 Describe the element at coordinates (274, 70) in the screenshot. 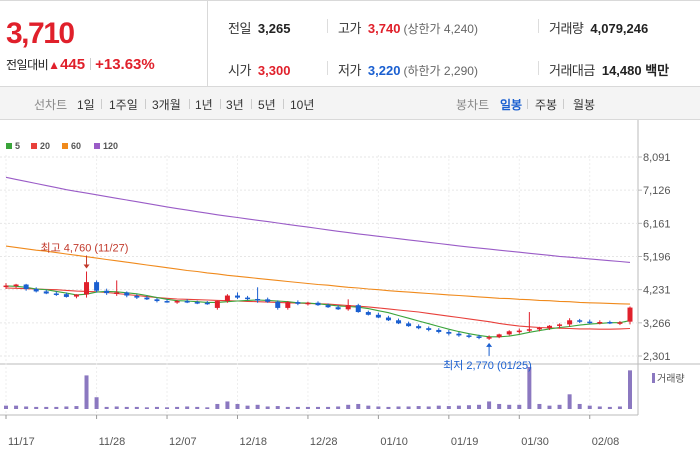

I see `open-value: 3,300` at that location.